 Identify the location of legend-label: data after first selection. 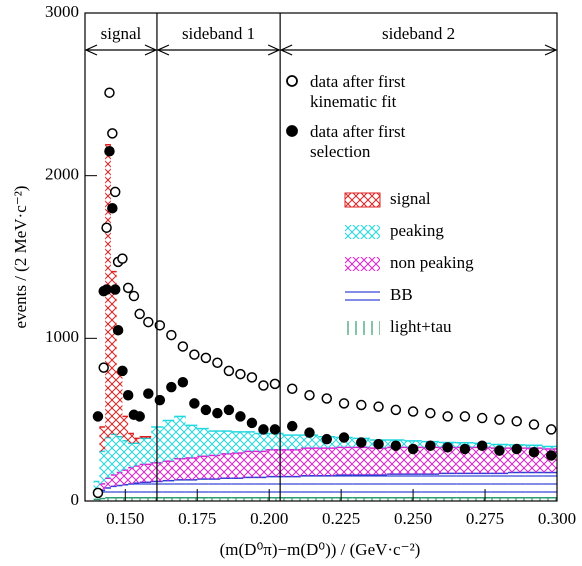
(358, 141).